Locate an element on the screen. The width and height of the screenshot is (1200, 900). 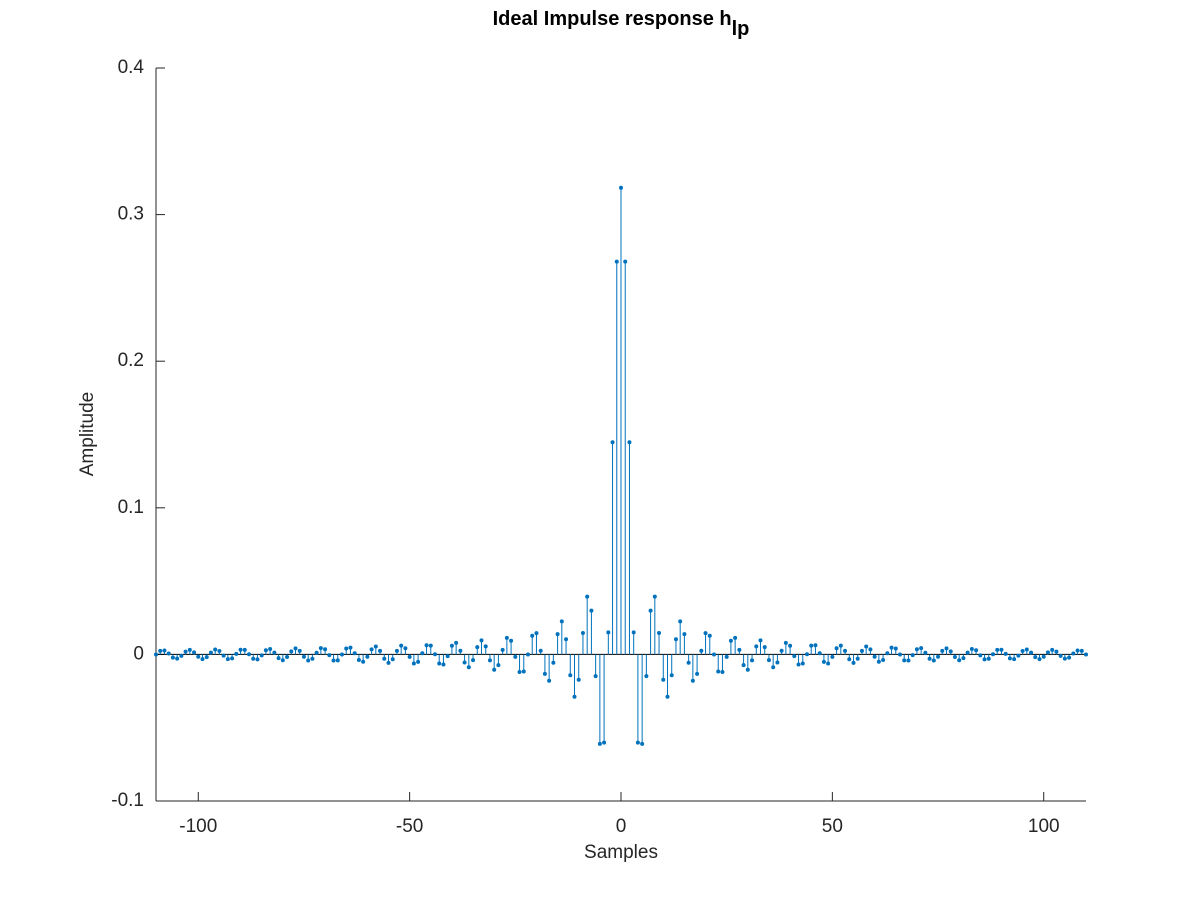
title-main: Ideal Impulse response h is located at coordinates (612, 19).